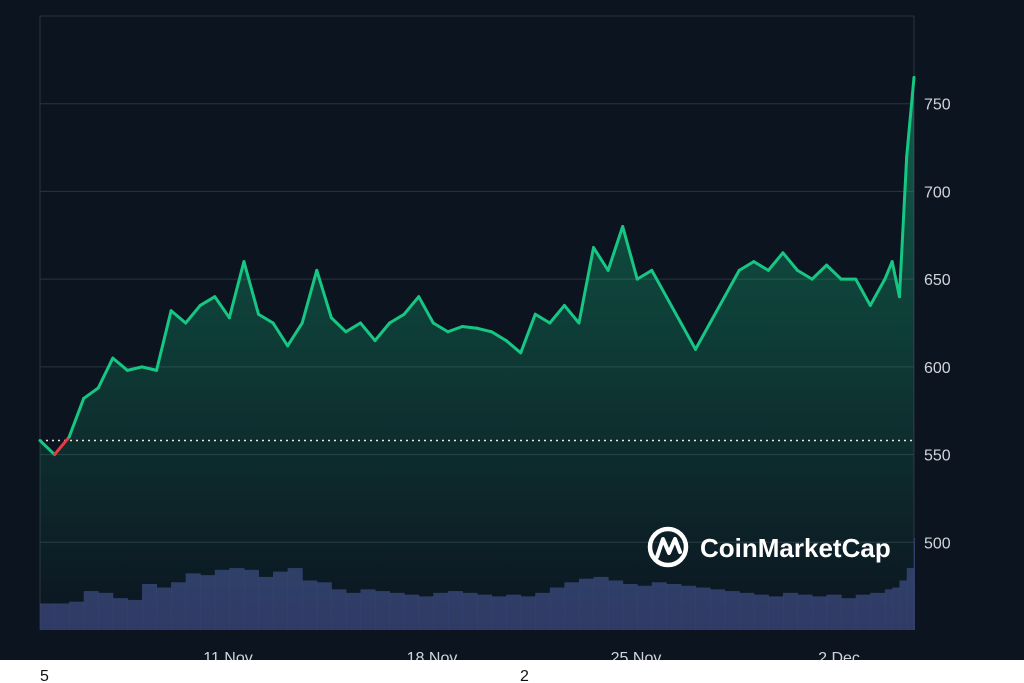 This screenshot has width=1024, height=683. I want to click on svg-text: 5, so click(44, 675).